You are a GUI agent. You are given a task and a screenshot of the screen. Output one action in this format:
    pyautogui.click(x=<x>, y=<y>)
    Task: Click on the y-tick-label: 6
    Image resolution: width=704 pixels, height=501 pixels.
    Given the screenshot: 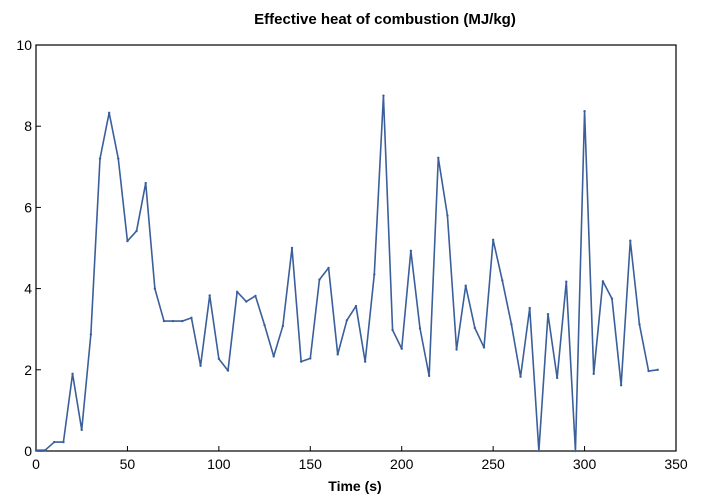 What is the action you would take?
    pyautogui.click(x=28, y=207)
    